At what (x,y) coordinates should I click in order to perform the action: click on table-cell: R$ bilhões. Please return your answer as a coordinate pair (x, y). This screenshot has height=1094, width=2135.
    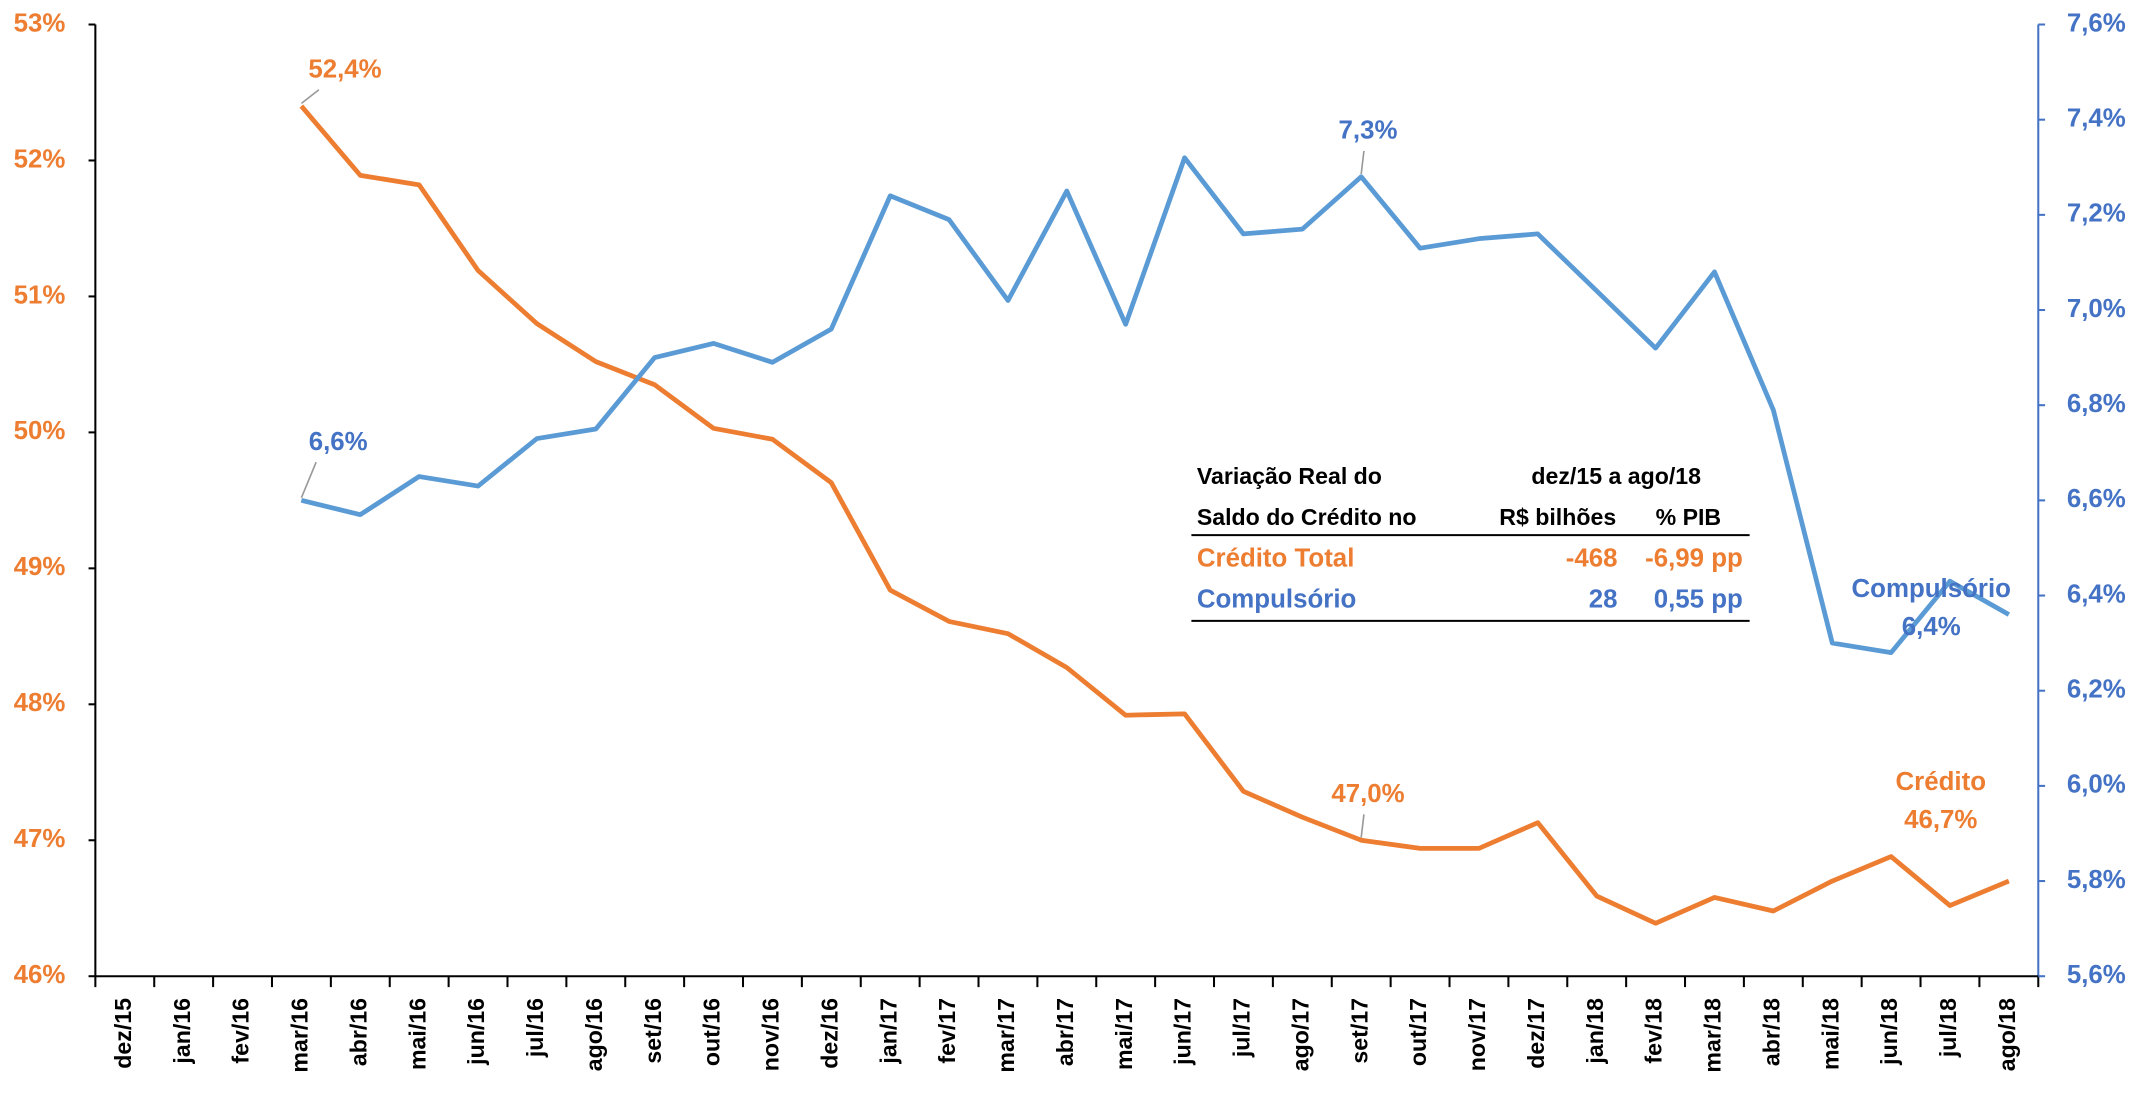
    Looking at the image, I should click on (1557, 517).